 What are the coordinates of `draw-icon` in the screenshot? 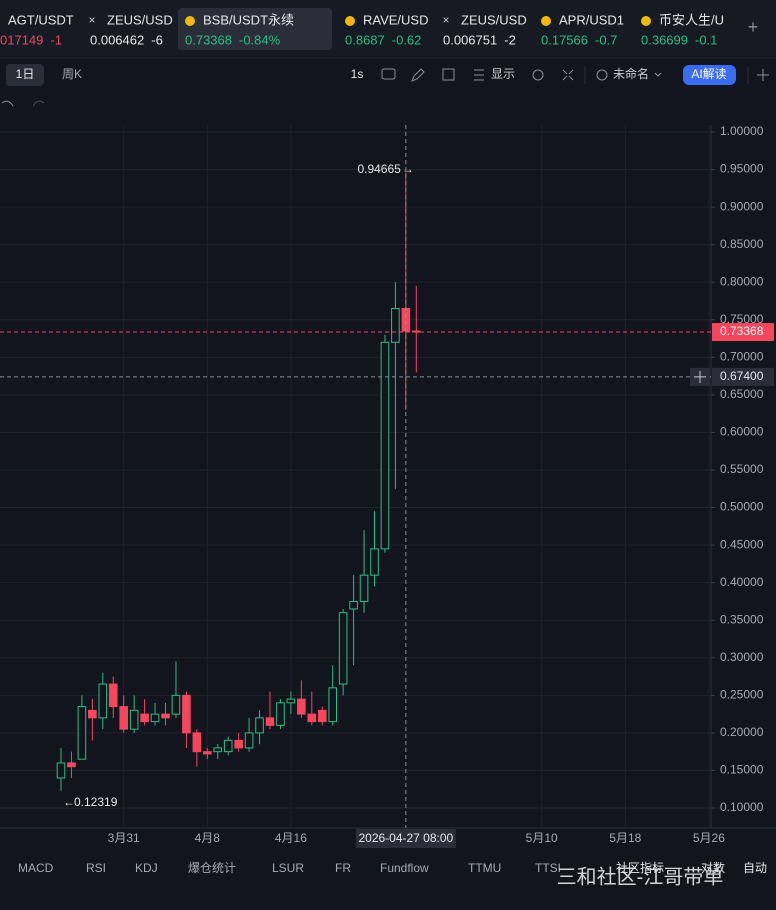 It's located at (418, 75).